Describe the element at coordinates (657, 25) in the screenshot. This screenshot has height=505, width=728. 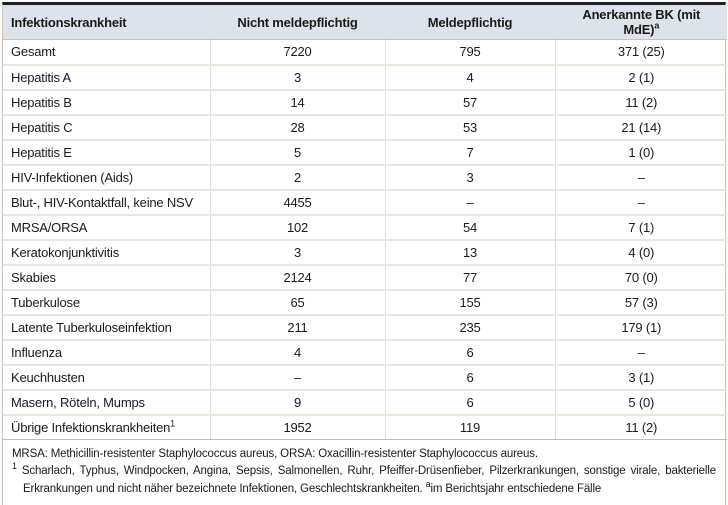
I see `col-header-footnote-marker: a` at that location.